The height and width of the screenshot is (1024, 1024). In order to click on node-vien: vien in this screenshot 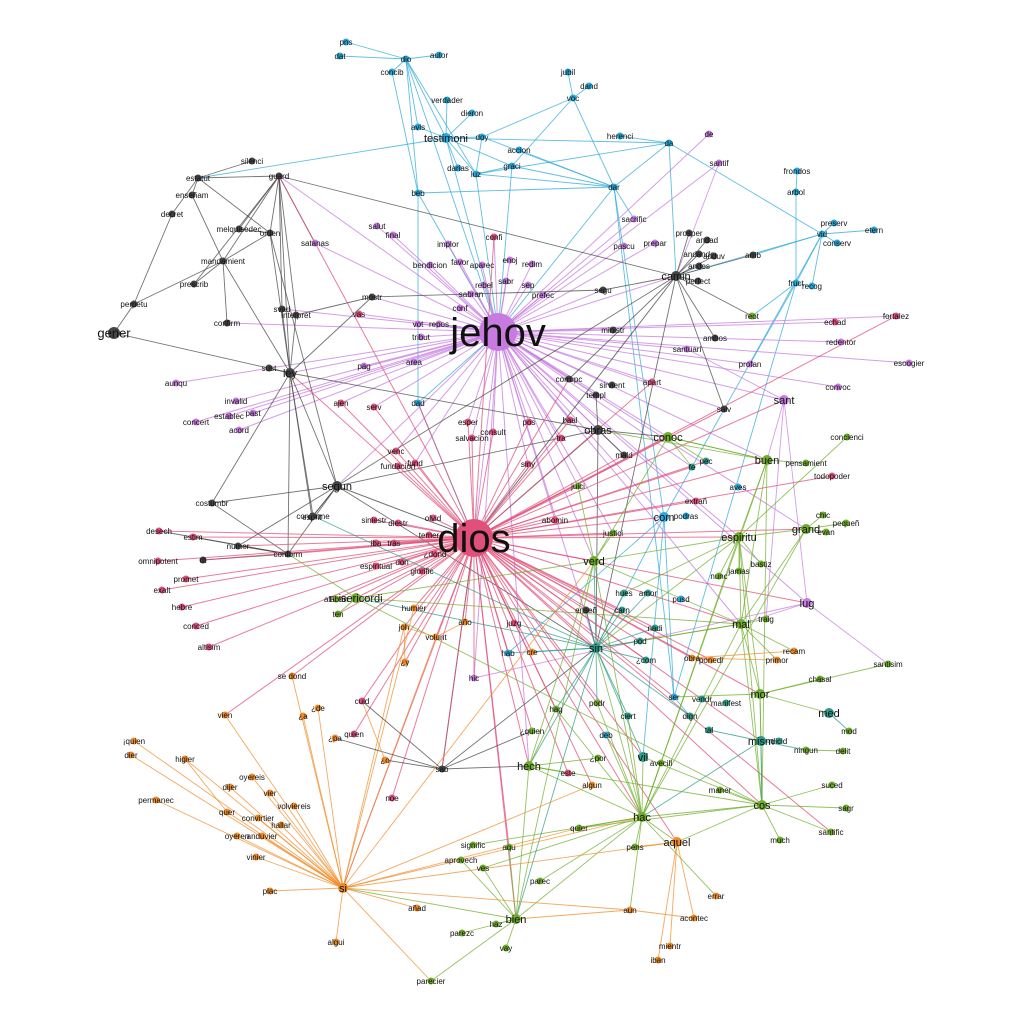, I will do `click(225, 715)`.